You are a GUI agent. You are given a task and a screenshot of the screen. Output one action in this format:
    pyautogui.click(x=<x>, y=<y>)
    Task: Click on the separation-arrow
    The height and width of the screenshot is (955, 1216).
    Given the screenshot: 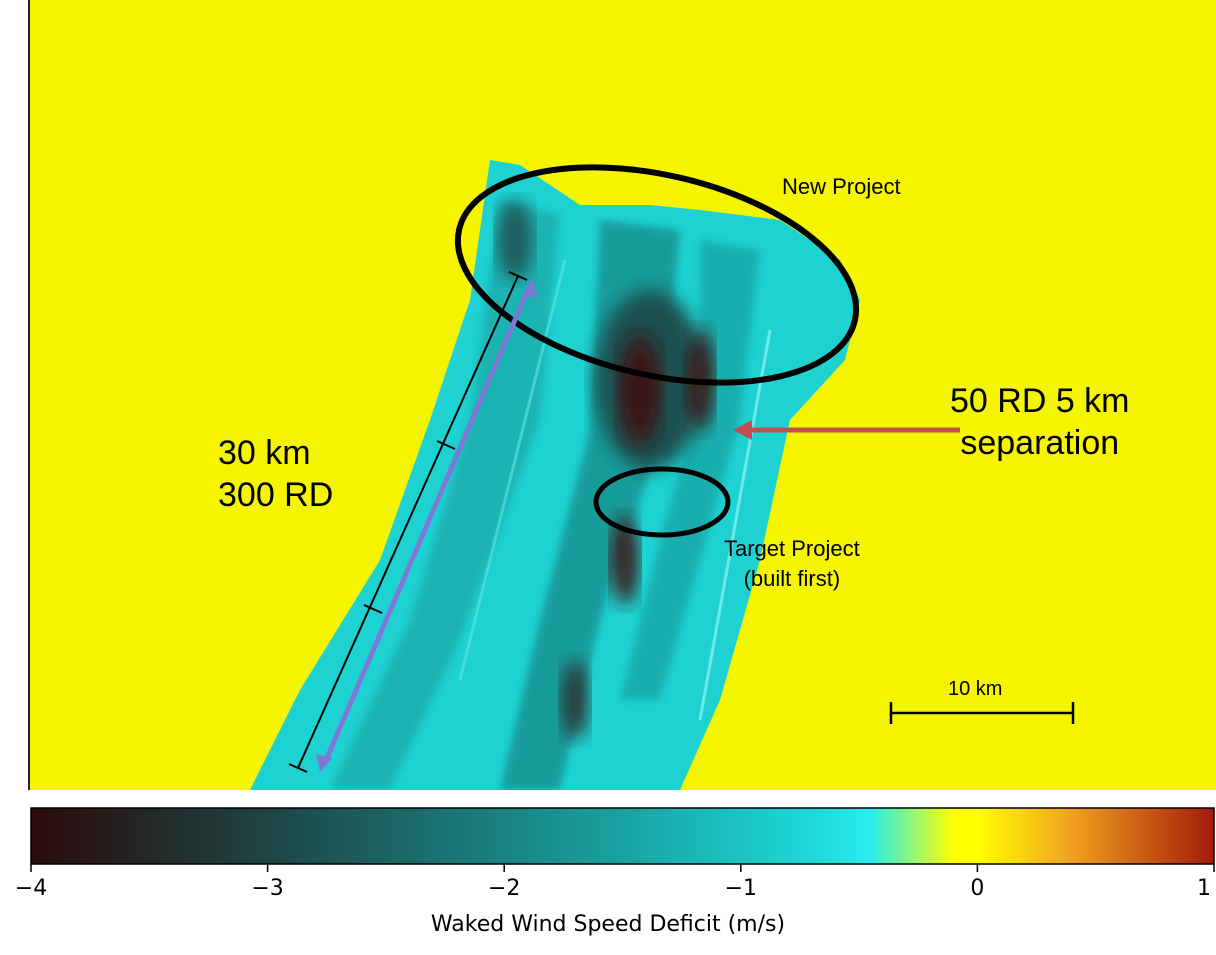 What is the action you would take?
    pyautogui.click(x=846, y=430)
    